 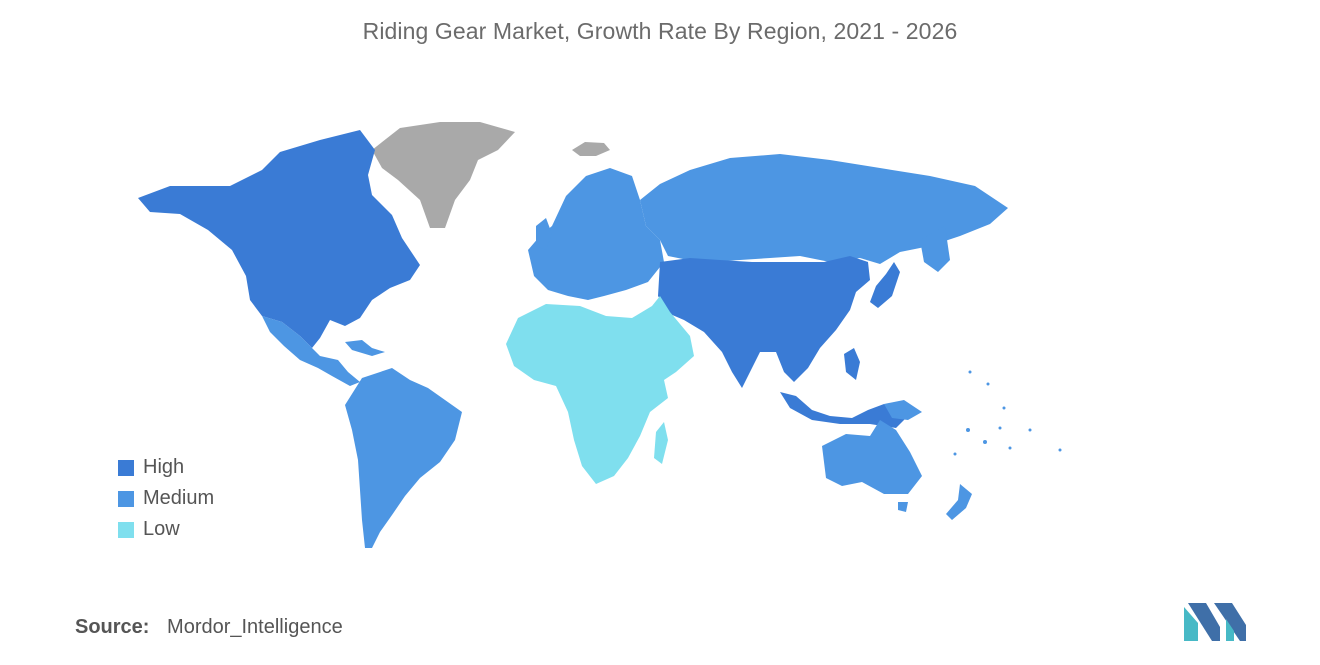 I want to click on region-central-america, so click(x=311, y=351).